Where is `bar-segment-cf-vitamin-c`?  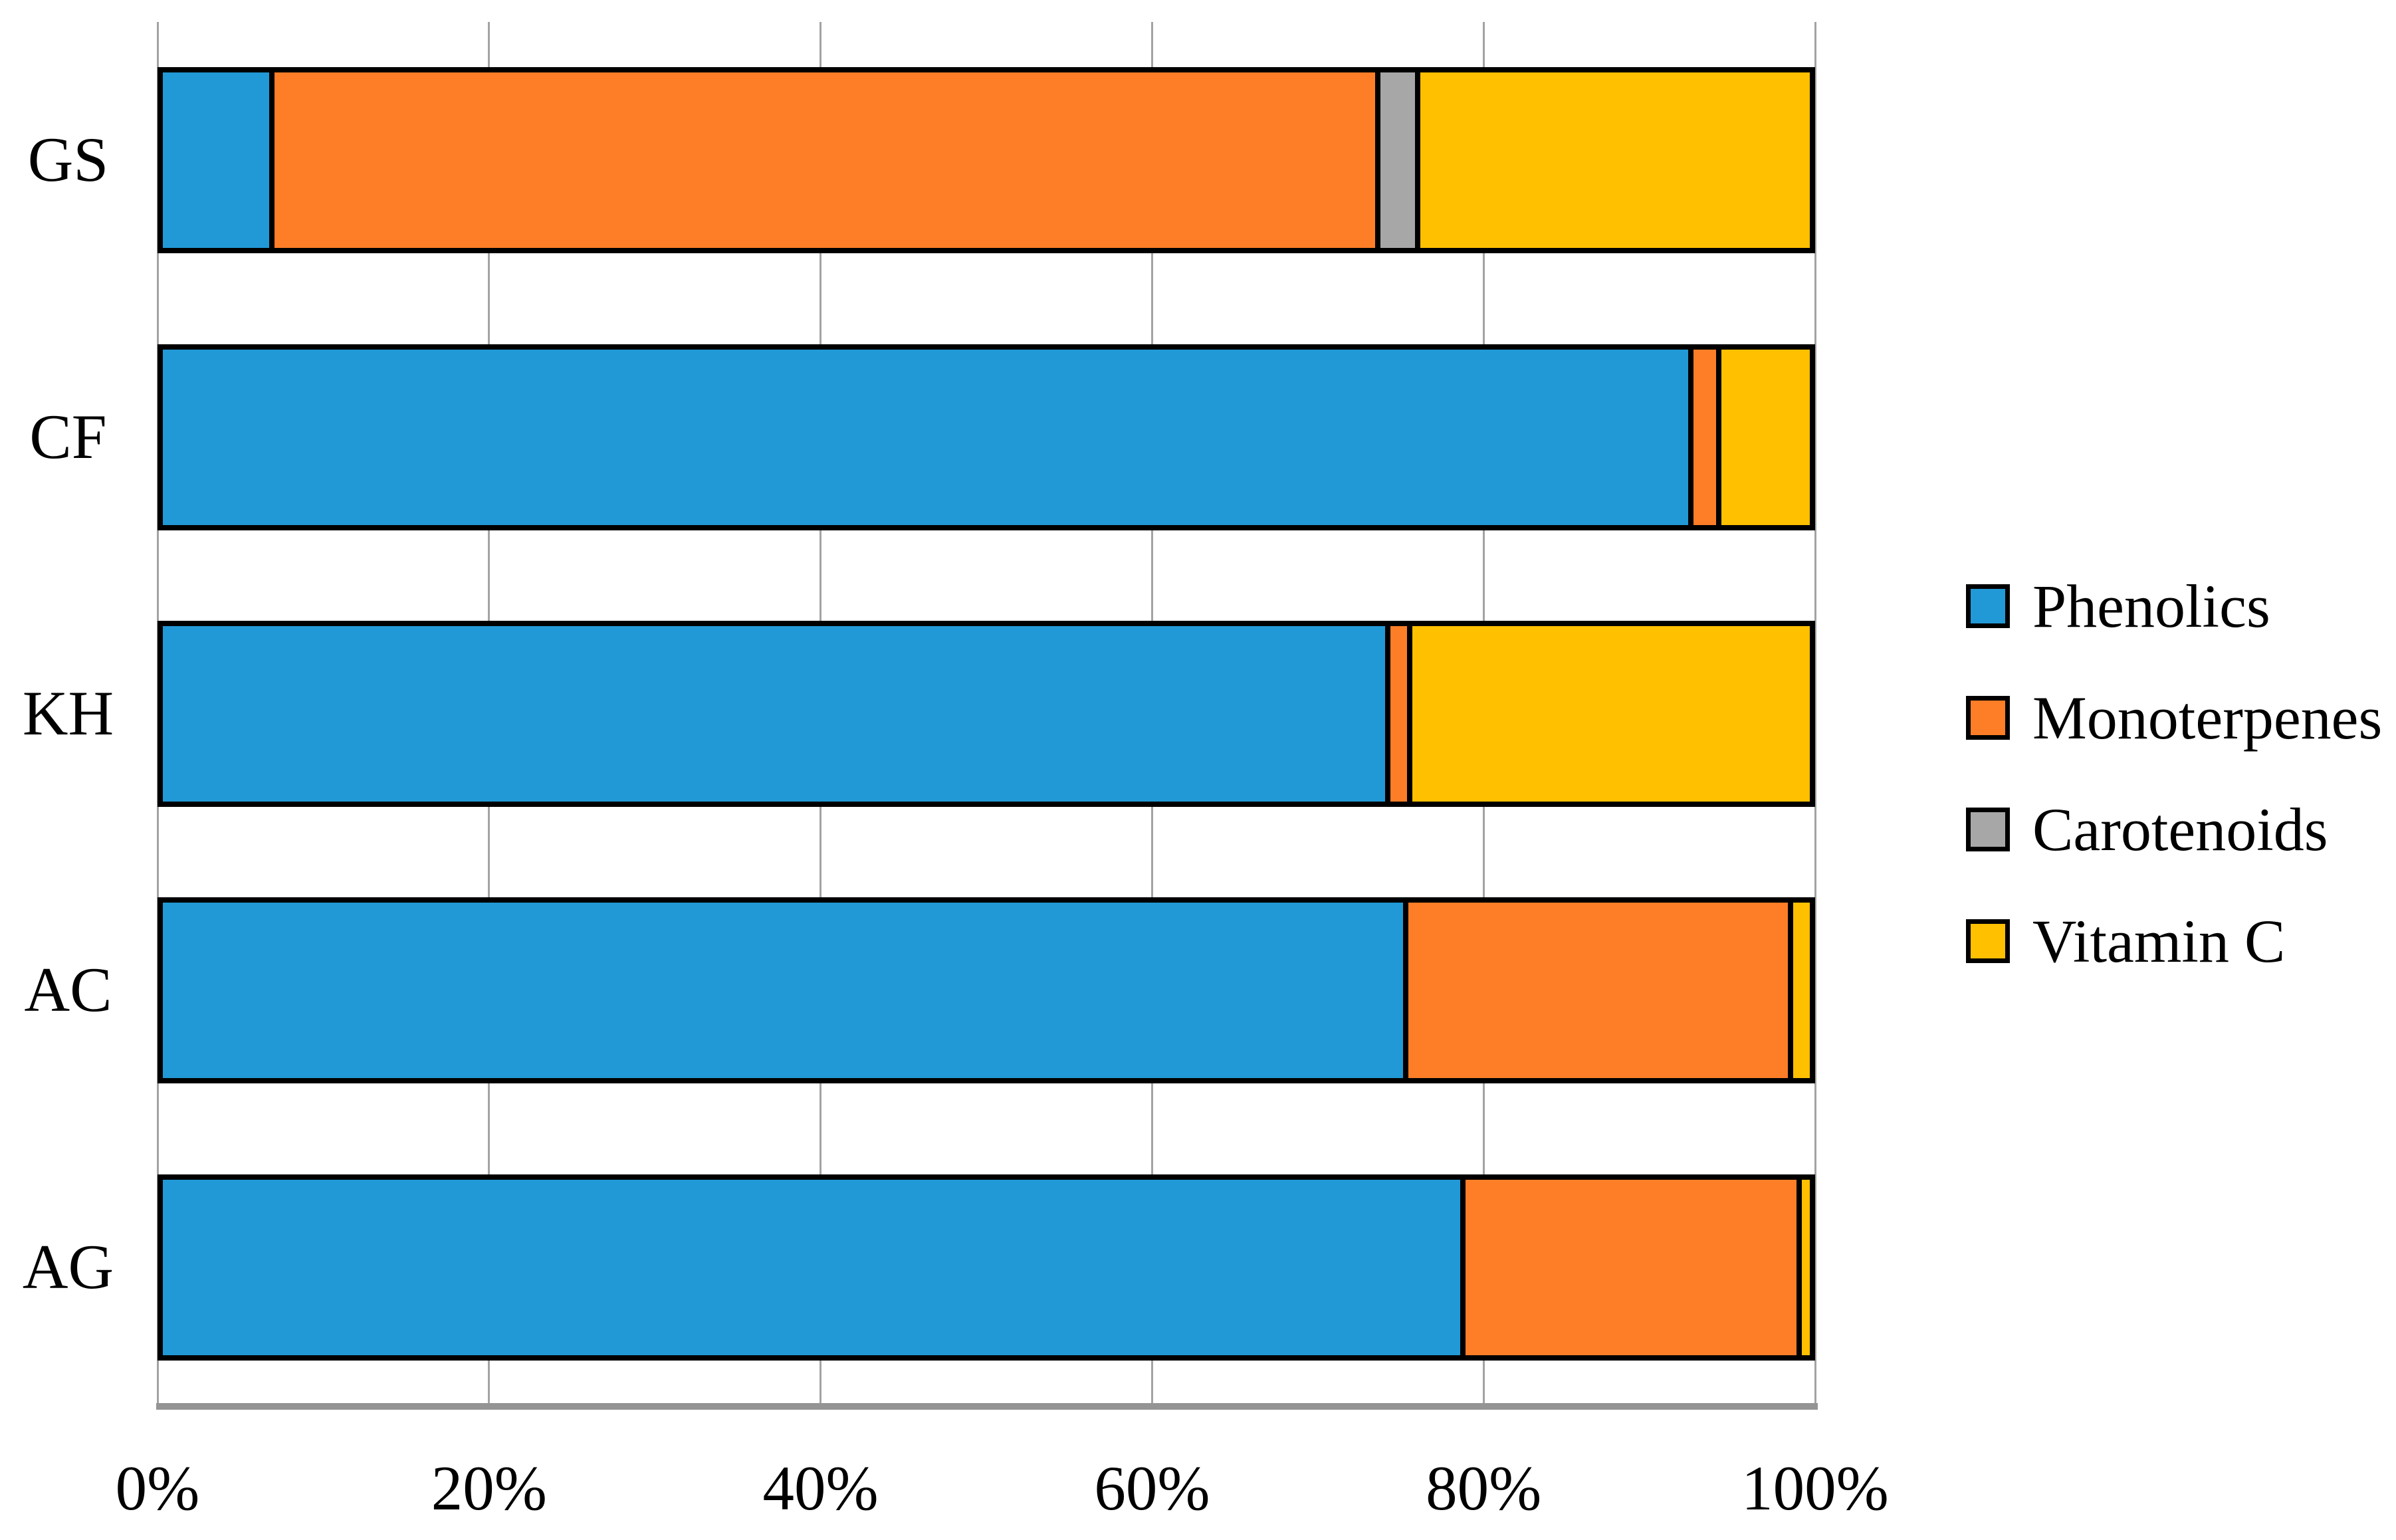 bar-segment-cf-vitamin-c is located at coordinates (1765, 437).